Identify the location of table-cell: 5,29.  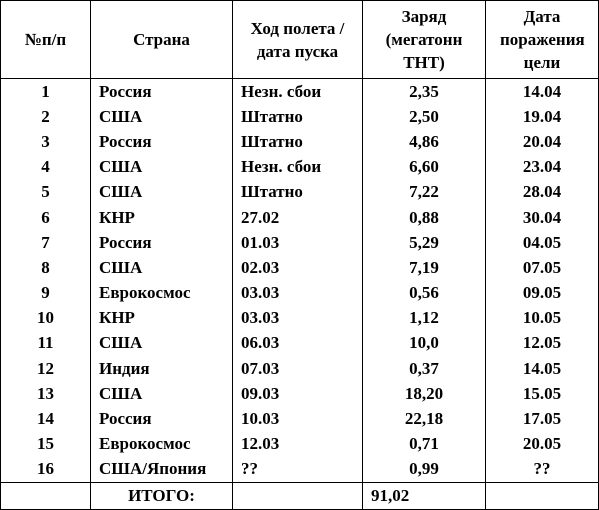
(424, 243).